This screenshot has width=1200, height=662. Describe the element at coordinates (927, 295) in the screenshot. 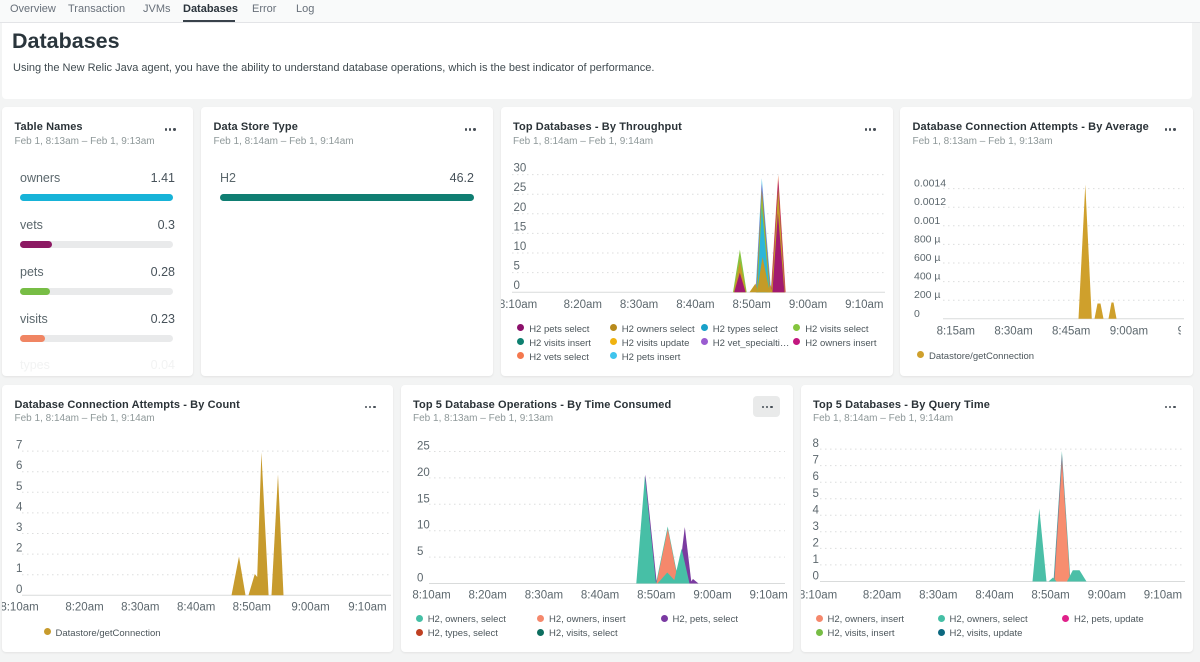

I see `svg-text: 200 µ` at that location.